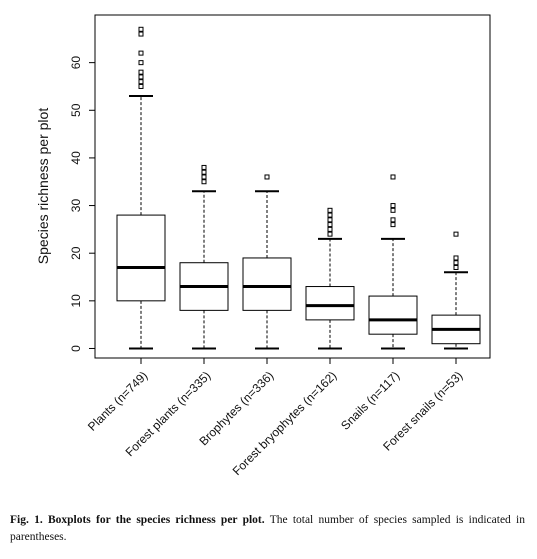  I want to click on y-axis-label: Species richness per plot, so click(43, 186).